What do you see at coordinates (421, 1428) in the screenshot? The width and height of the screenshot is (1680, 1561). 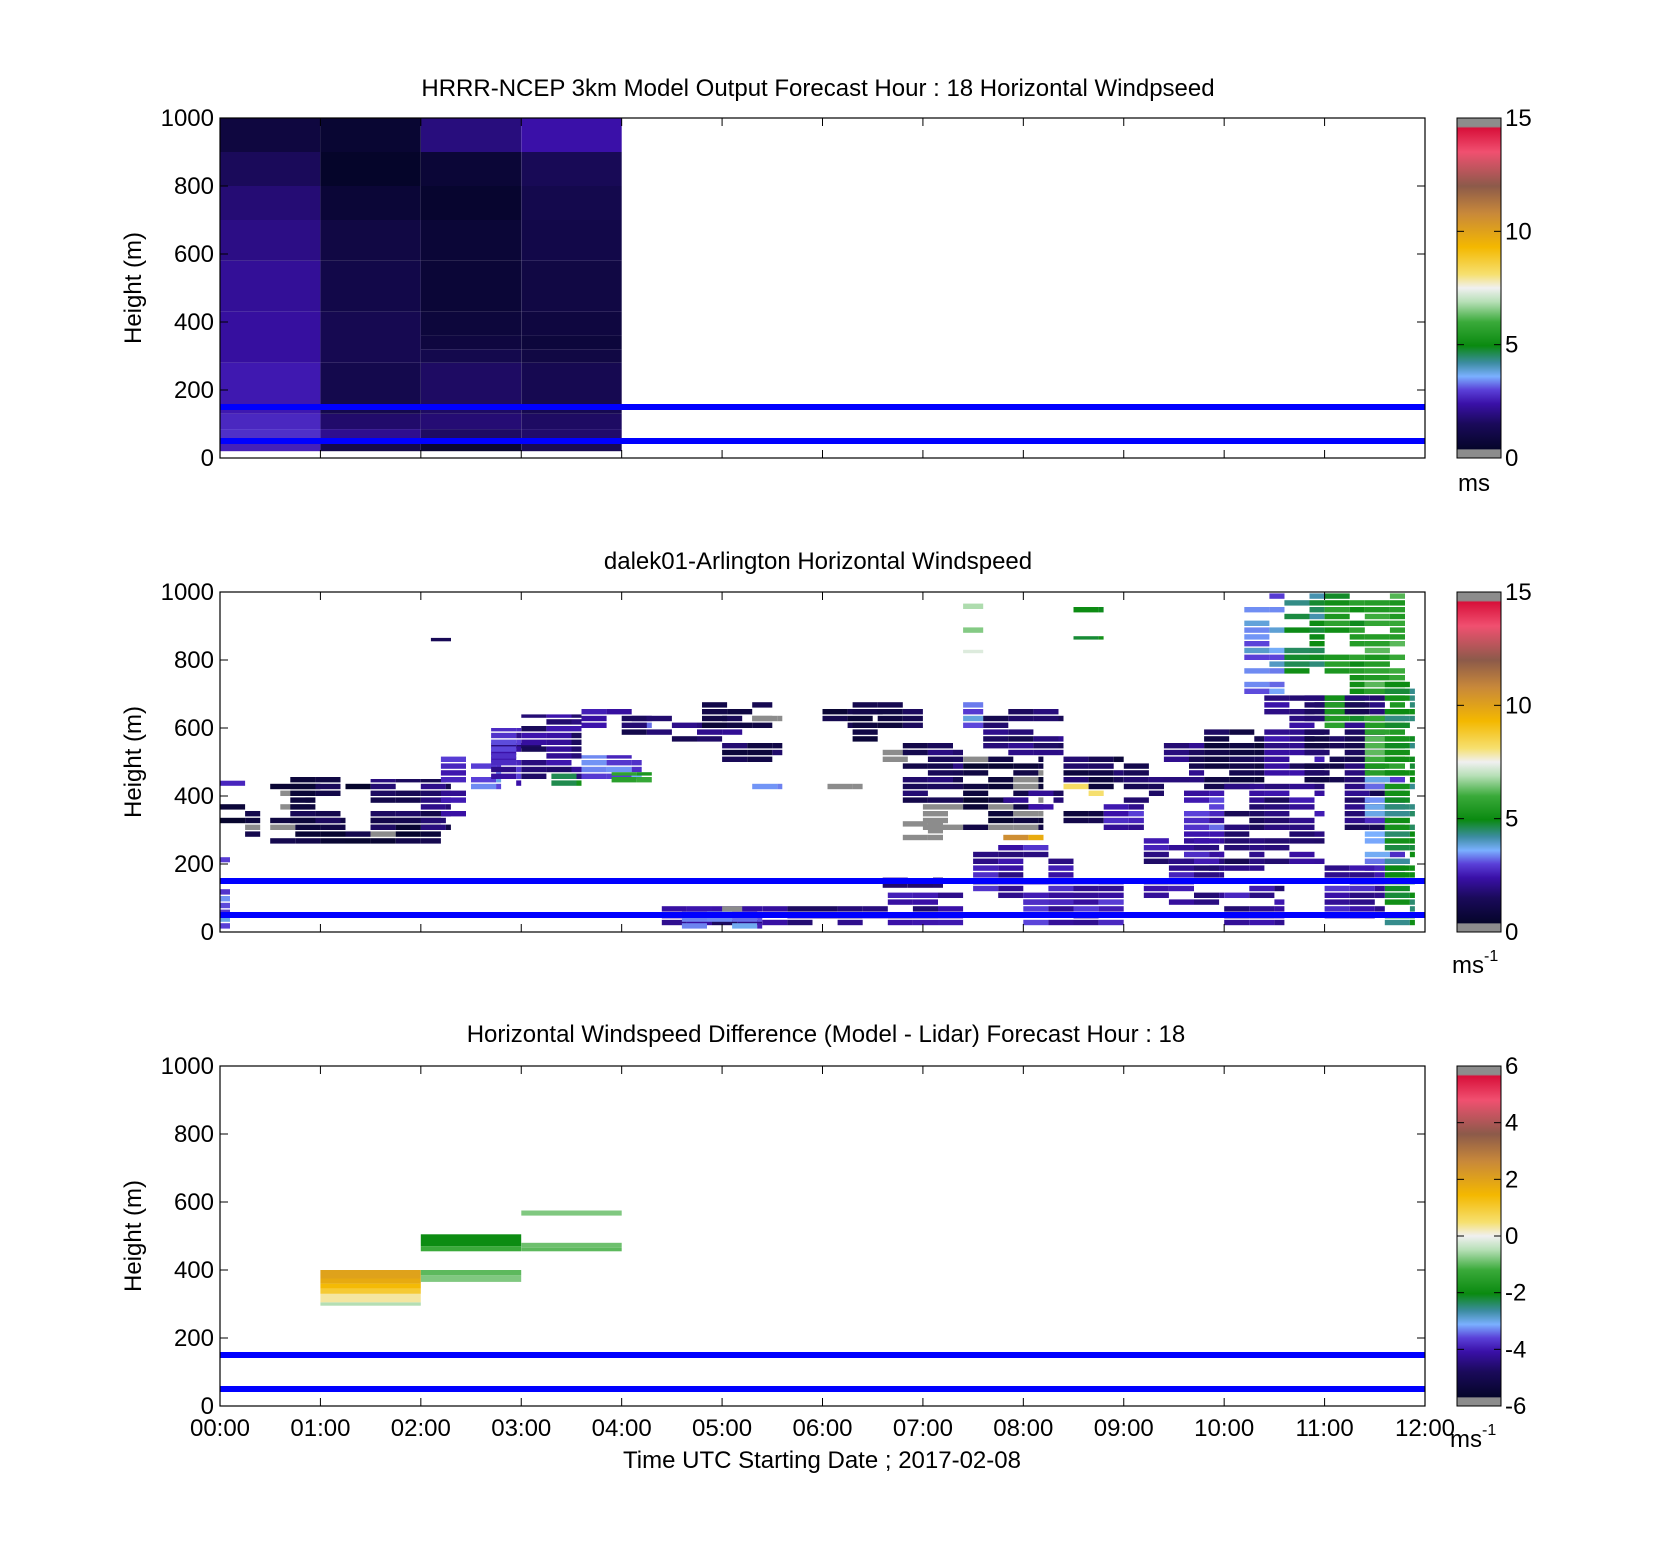 I see `x-tick-label: 02:00` at bounding box center [421, 1428].